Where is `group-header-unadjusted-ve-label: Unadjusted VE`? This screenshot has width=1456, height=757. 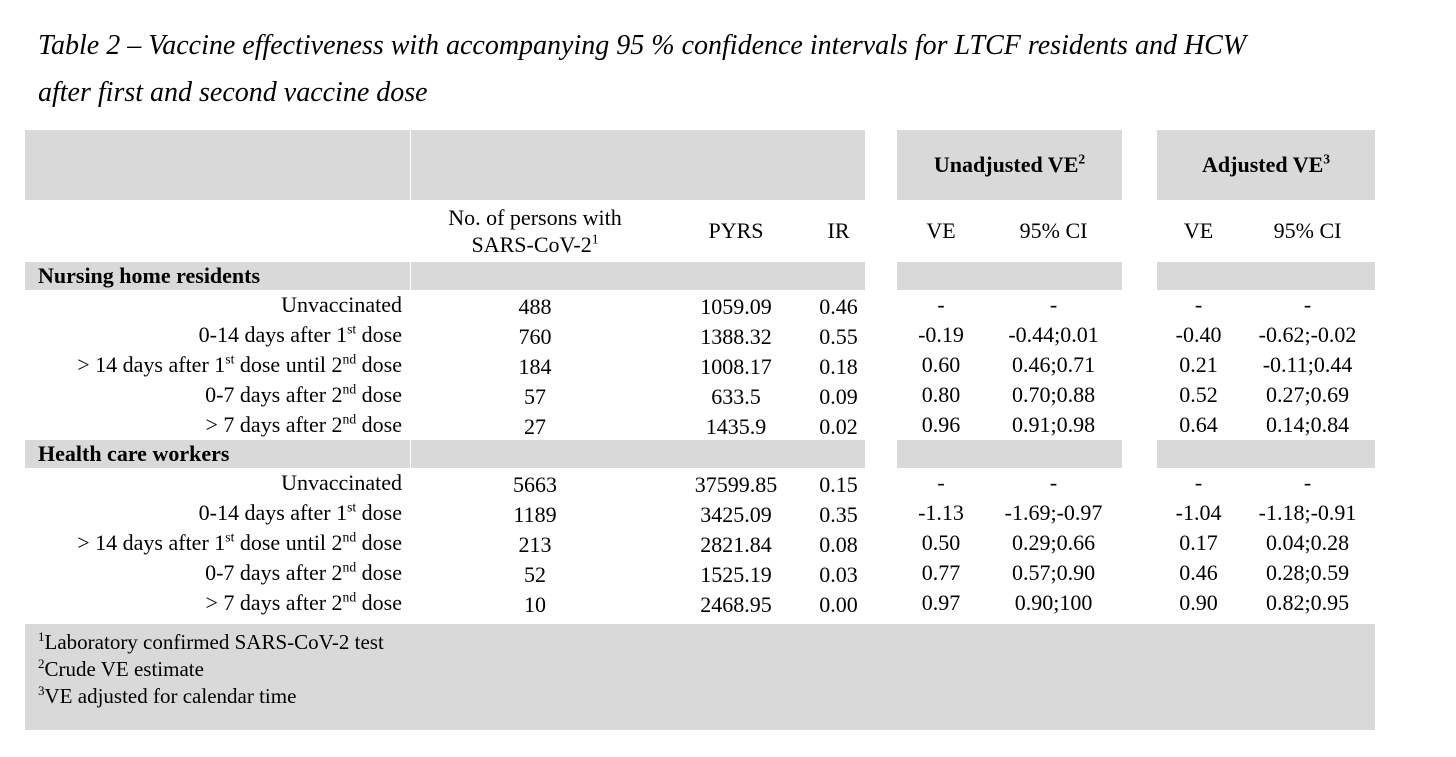
group-header-unadjusted-ve-label: Unadjusted VE is located at coordinates (1006, 164).